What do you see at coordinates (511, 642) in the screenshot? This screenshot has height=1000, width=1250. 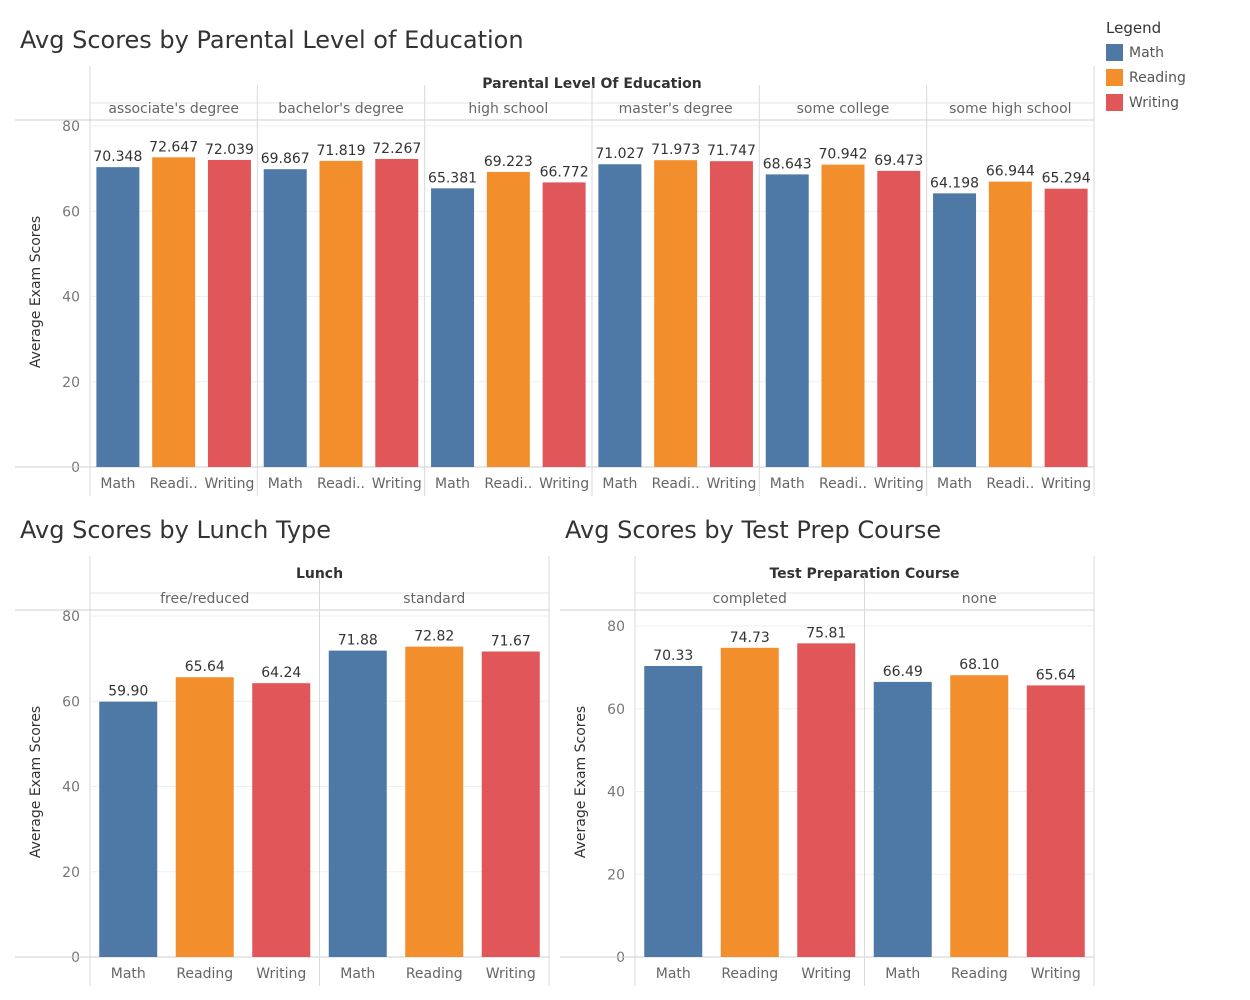 I see `data-label: 71.67` at bounding box center [511, 642].